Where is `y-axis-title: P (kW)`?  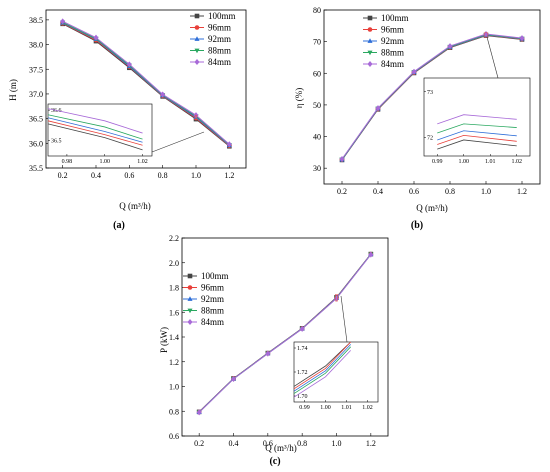
y-axis-title: P (kW) is located at coordinates (164, 340).